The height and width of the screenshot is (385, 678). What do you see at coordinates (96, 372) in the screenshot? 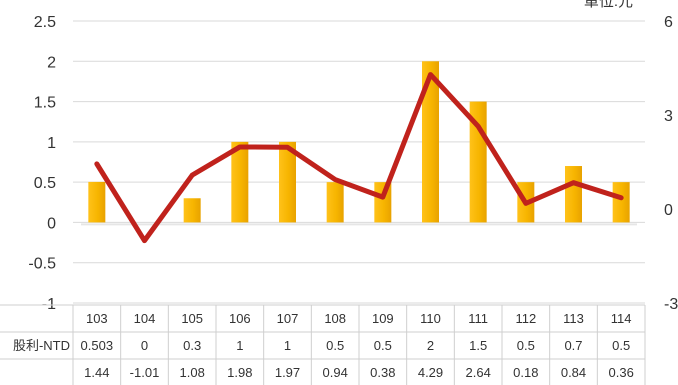
I see `table-cell: 1.44` at bounding box center [96, 372].